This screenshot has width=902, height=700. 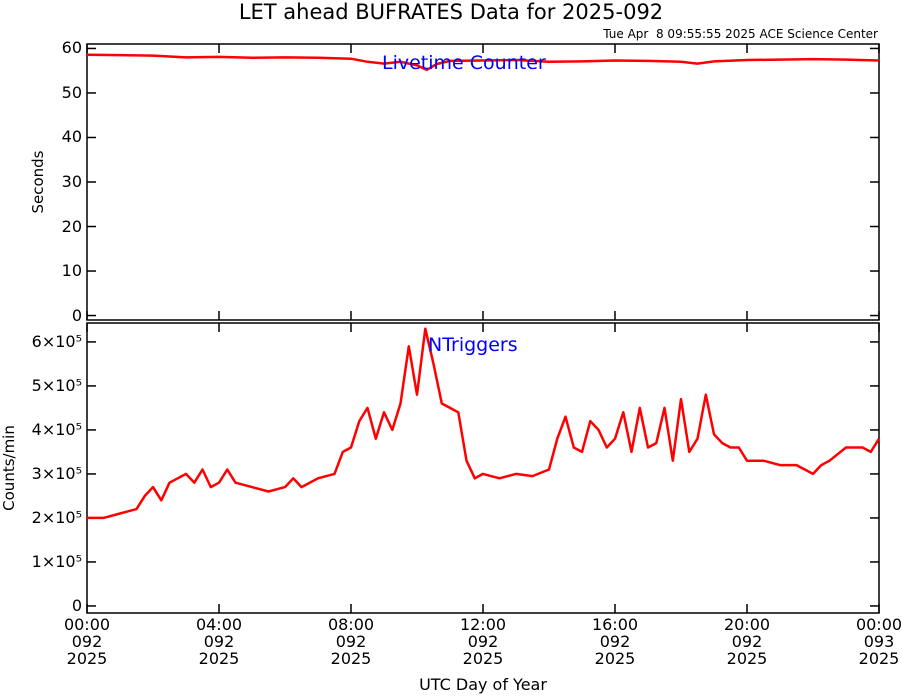 What do you see at coordinates (351, 641) in the screenshot?
I see `x-tick-label: 08:00 092 2025` at bounding box center [351, 641].